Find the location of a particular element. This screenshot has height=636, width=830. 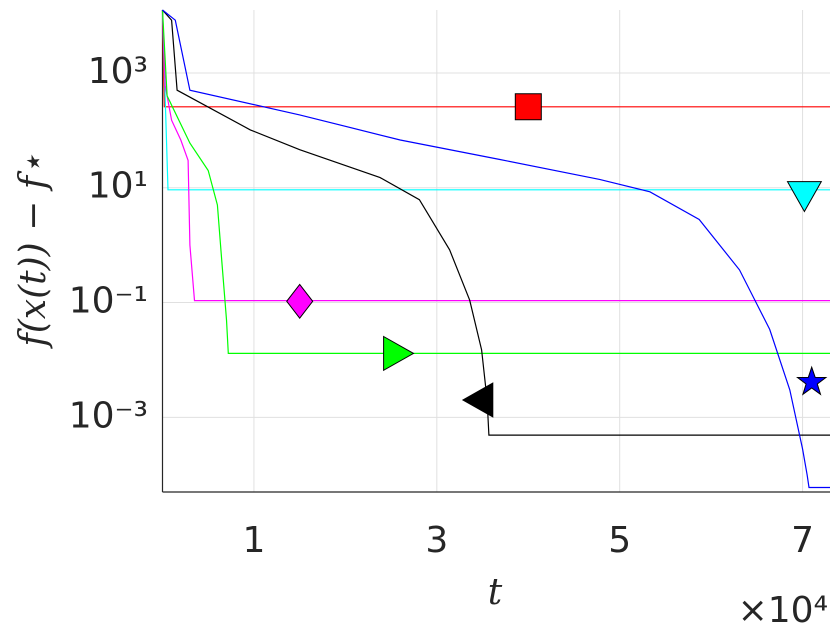

x-multiplier: ×10⁴ is located at coordinates (783, 610).